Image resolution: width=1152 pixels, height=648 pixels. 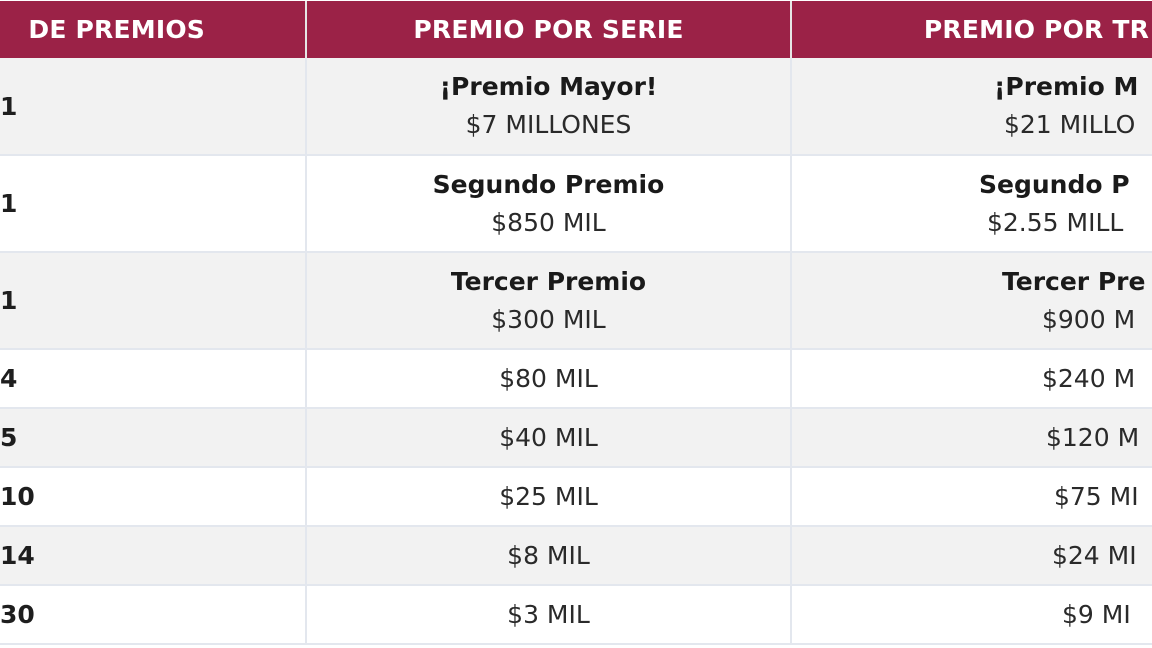 I want to click on prize-amount: $850 MIL, so click(x=548, y=222).